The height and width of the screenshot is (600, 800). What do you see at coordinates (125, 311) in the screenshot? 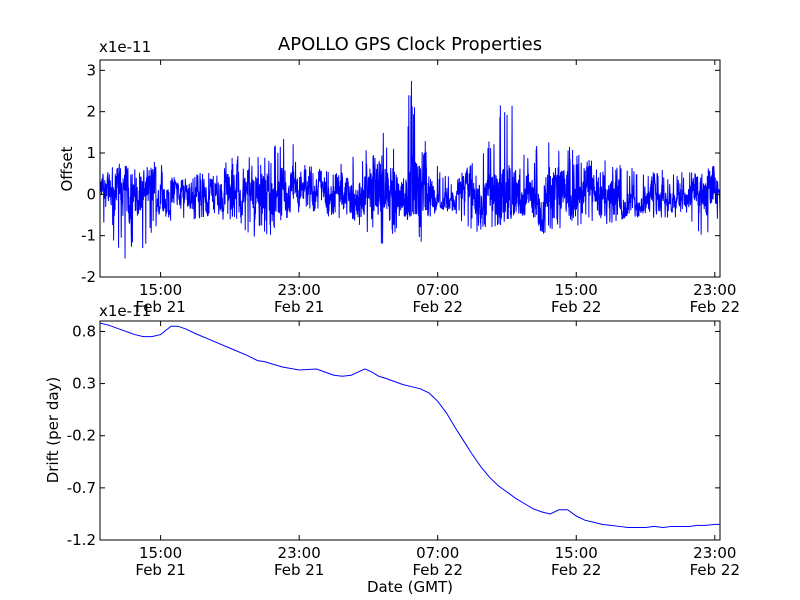
I see `drift-exponent-label: x1e-11` at bounding box center [125, 311].